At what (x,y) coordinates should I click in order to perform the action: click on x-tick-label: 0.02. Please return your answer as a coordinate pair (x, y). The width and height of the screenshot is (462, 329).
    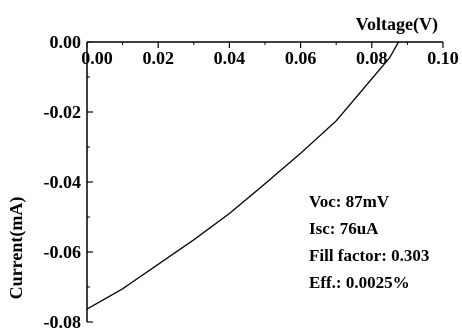
    Looking at the image, I should click on (158, 58).